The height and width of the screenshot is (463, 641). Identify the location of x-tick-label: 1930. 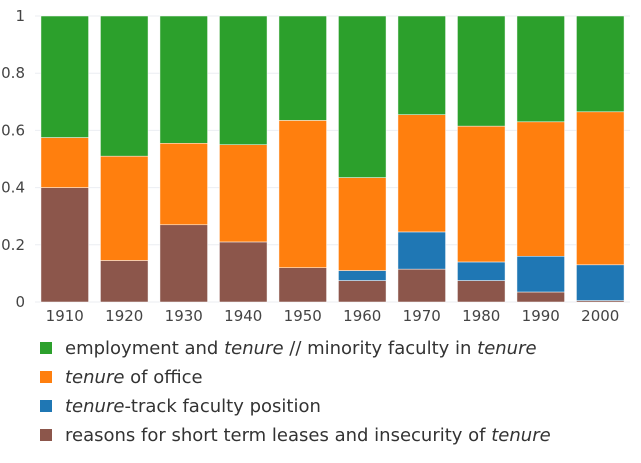
(184, 316).